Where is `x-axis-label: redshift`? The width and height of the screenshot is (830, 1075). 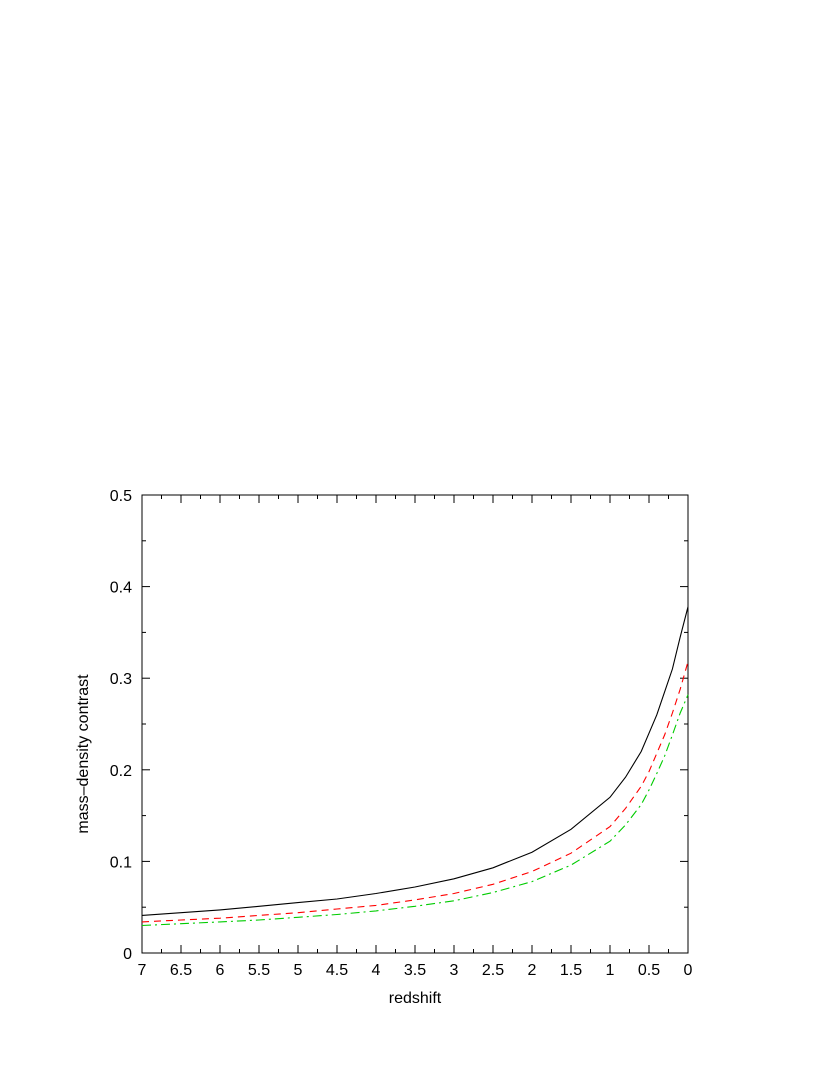
x-axis-label: redshift is located at coordinates (415, 998).